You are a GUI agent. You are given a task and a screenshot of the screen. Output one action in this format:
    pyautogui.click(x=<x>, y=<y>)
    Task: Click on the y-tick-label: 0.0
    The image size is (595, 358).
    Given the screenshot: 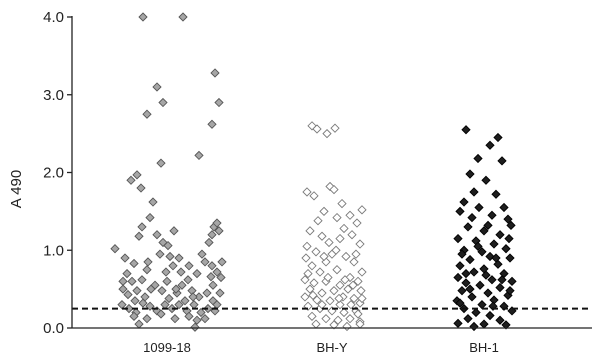 What is the action you would take?
    pyautogui.click(x=53, y=328)
    